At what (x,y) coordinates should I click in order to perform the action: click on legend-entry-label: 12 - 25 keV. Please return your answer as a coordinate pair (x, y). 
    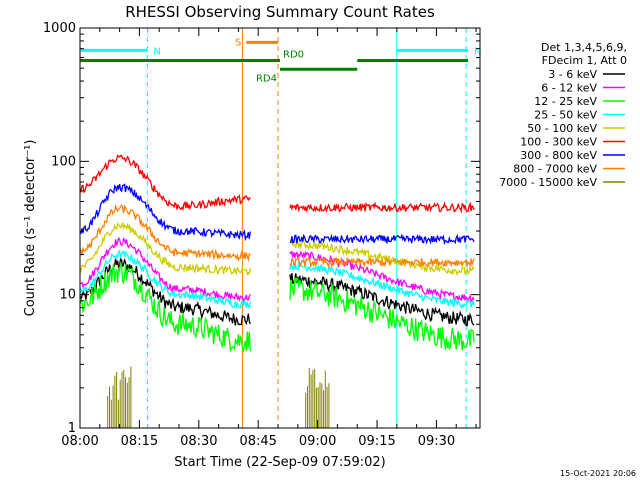
    Looking at the image, I should click on (565, 101).